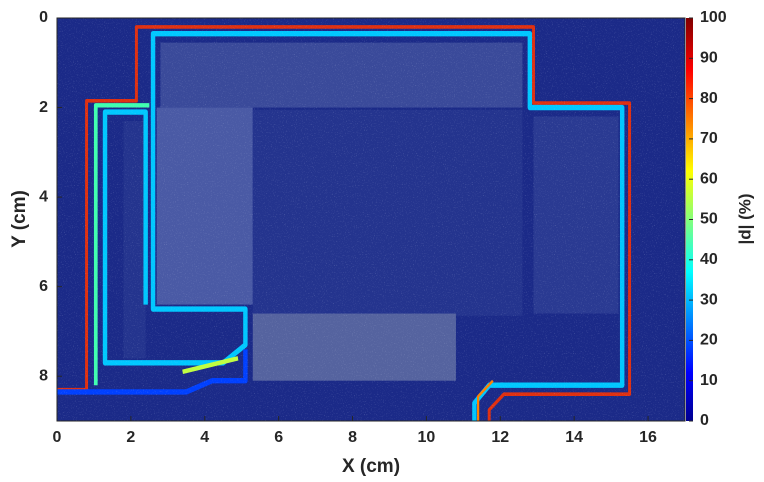 The width and height of the screenshot is (764, 482). Describe the element at coordinates (709, 299) in the screenshot. I see `colorbar-tick-label: 30` at that location.